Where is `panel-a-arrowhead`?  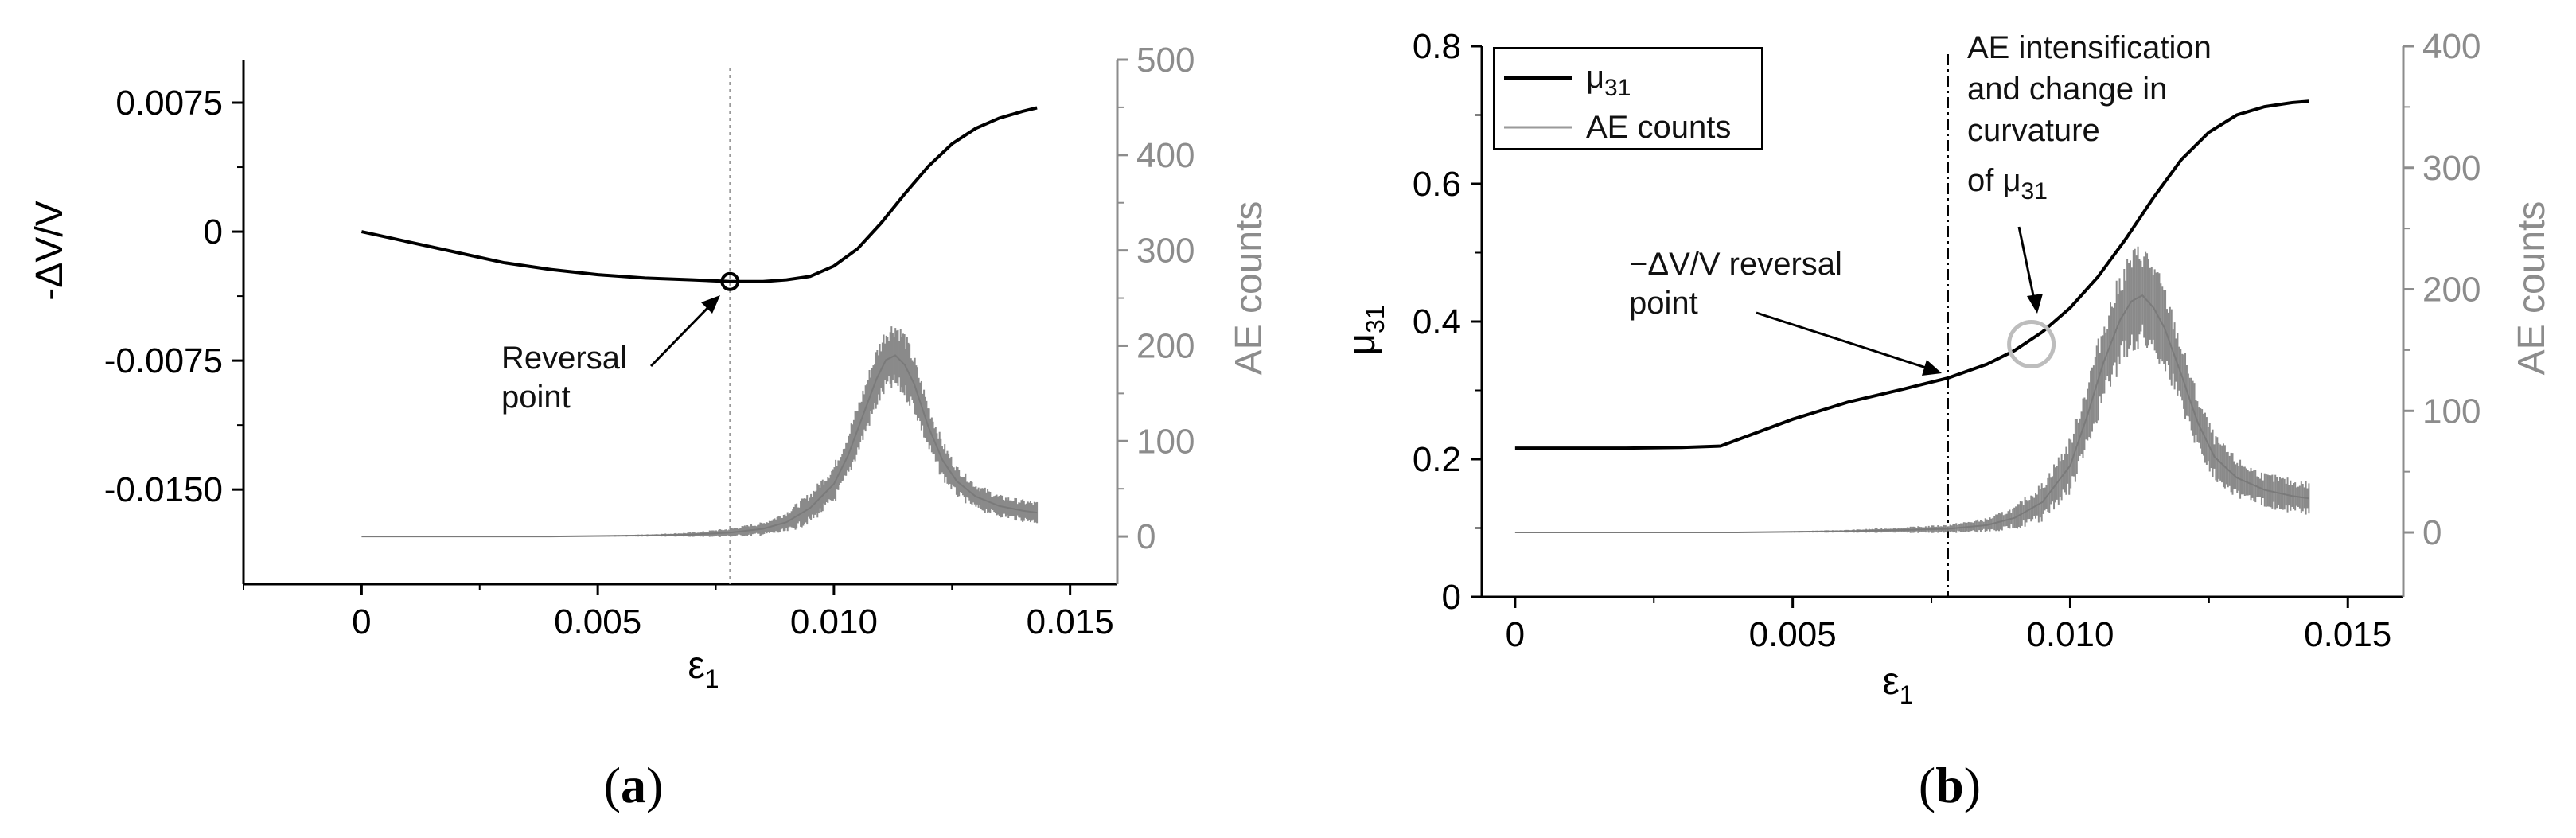
panel-a-arrowhead is located at coordinates (710, 304).